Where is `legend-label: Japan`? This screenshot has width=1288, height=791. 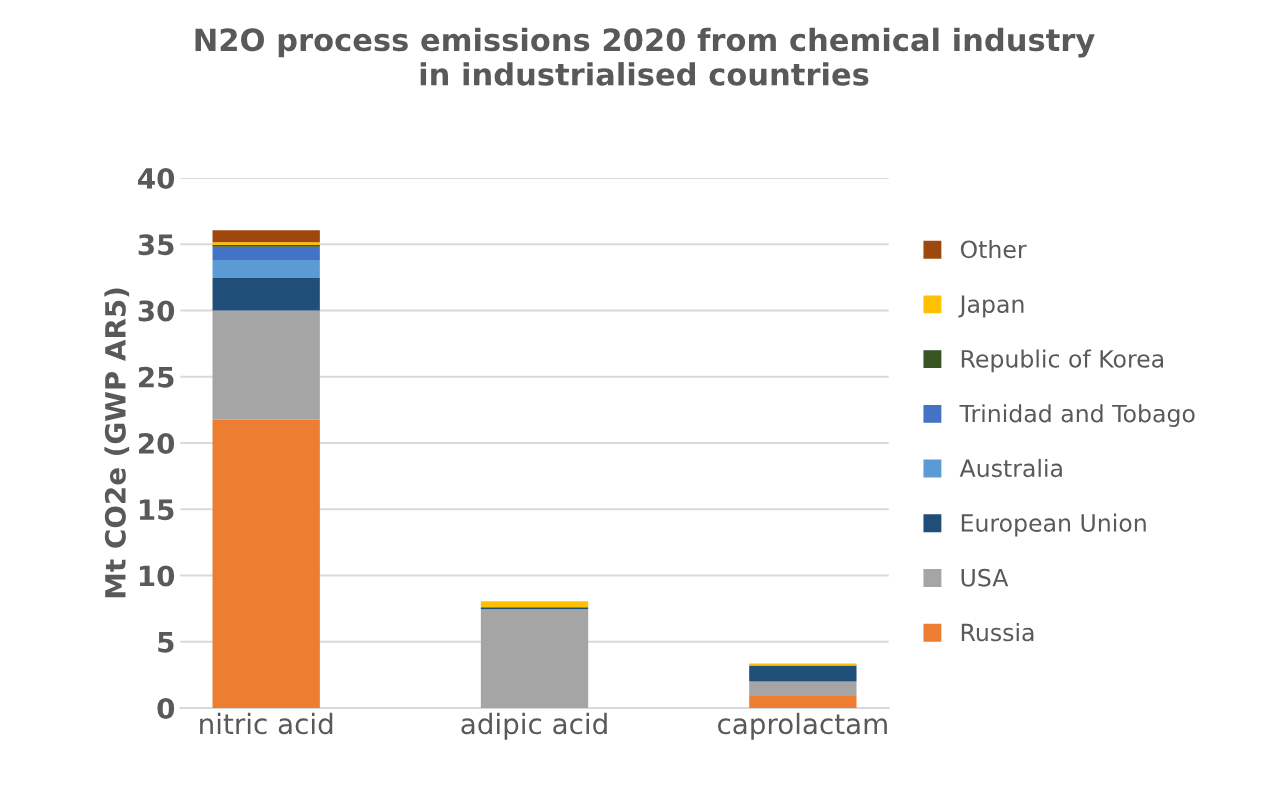
legend-label: Japan is located at coordinates (991, 306).